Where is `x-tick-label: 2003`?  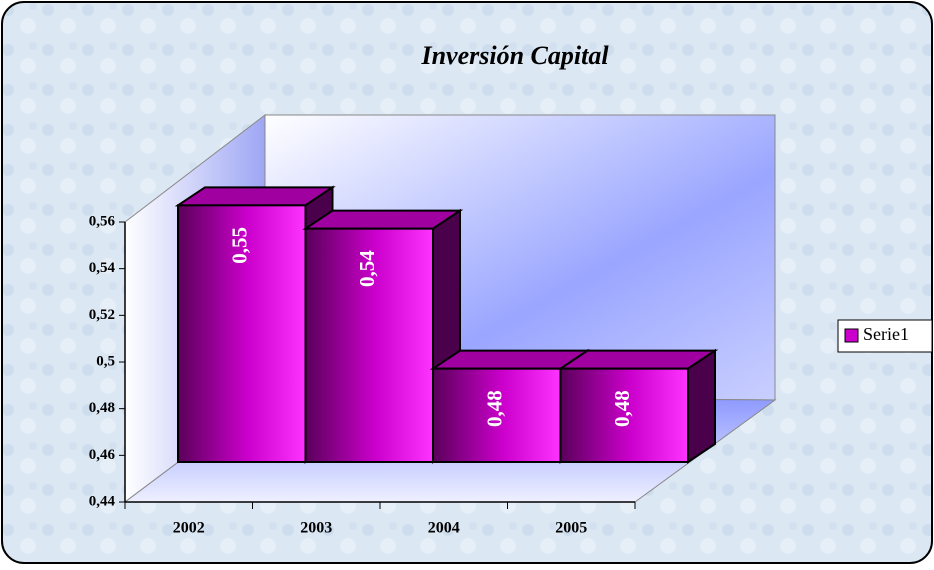 x-tick-label: 2003 is located at coordinates (316, 528).